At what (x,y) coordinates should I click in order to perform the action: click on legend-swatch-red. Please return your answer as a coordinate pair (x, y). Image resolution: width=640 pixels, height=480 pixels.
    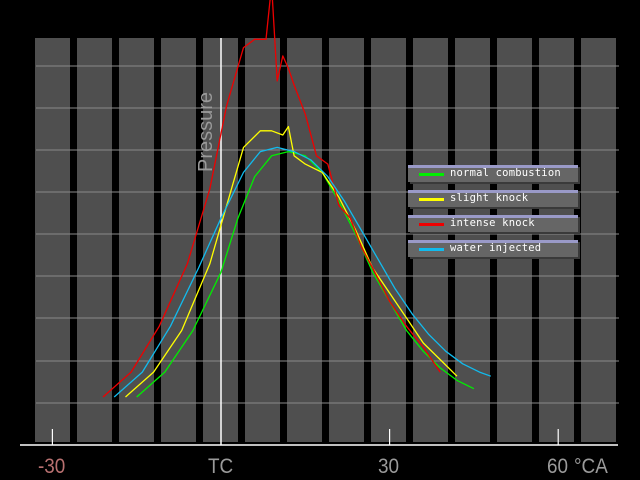
    Looking at the image, I should click on (431, 224).